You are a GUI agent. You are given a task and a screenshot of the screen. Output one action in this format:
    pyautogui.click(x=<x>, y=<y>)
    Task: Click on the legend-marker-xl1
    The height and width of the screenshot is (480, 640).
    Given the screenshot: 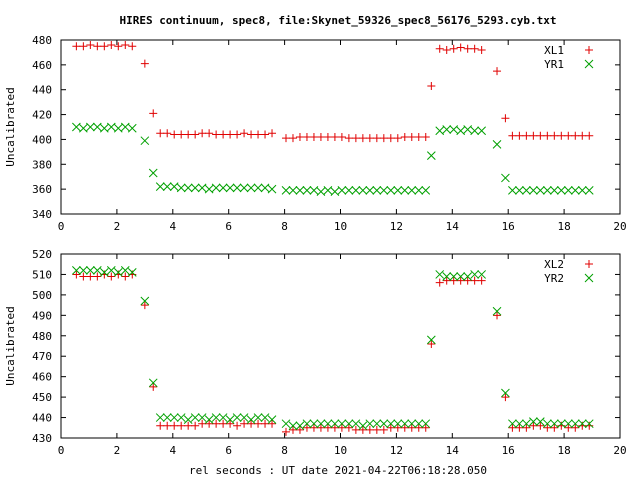 What is the action you would take?
    pyautogui.click(x=589, y=50)
    